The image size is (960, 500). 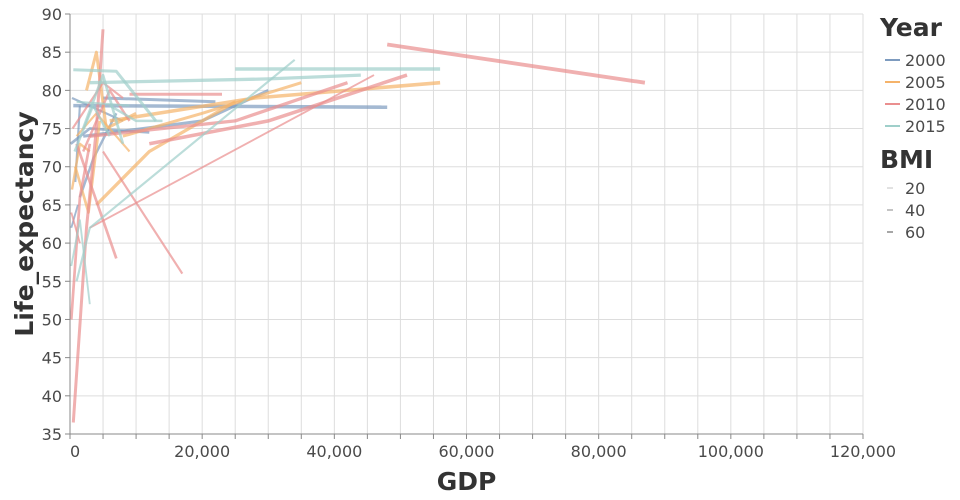 What do you see at coordinates (731, 451) in the screenshot?
I see `x-tick-label: 100,000` at bounding box center [731, 451].